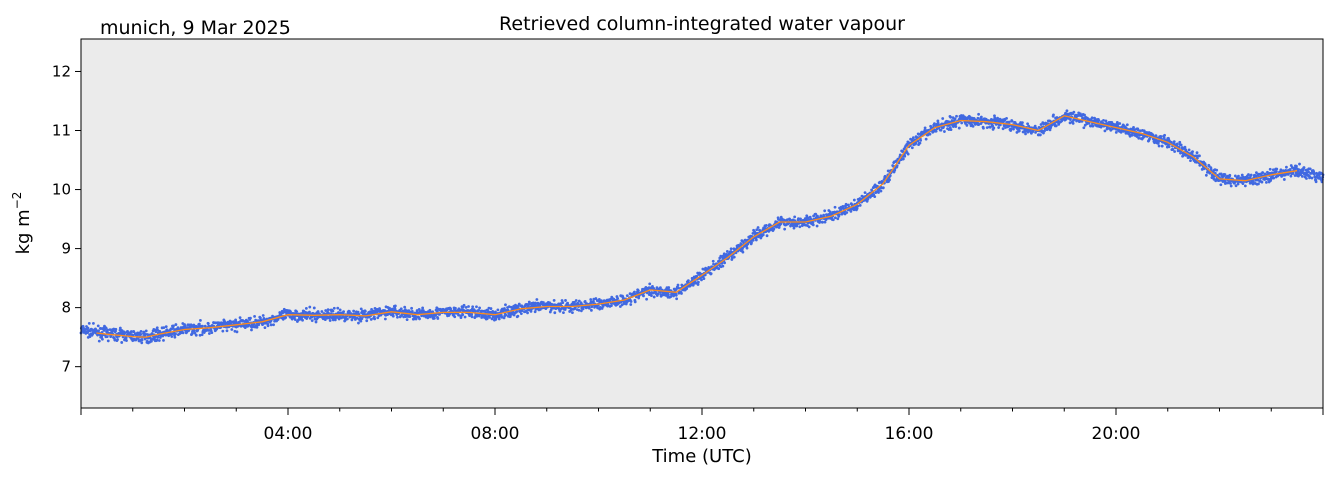 The width and height of the screenshot is (1334, 478). Describe the element at coordinates (66, 308) in the screenshot. I see `y-tick-label: 8` at that location.